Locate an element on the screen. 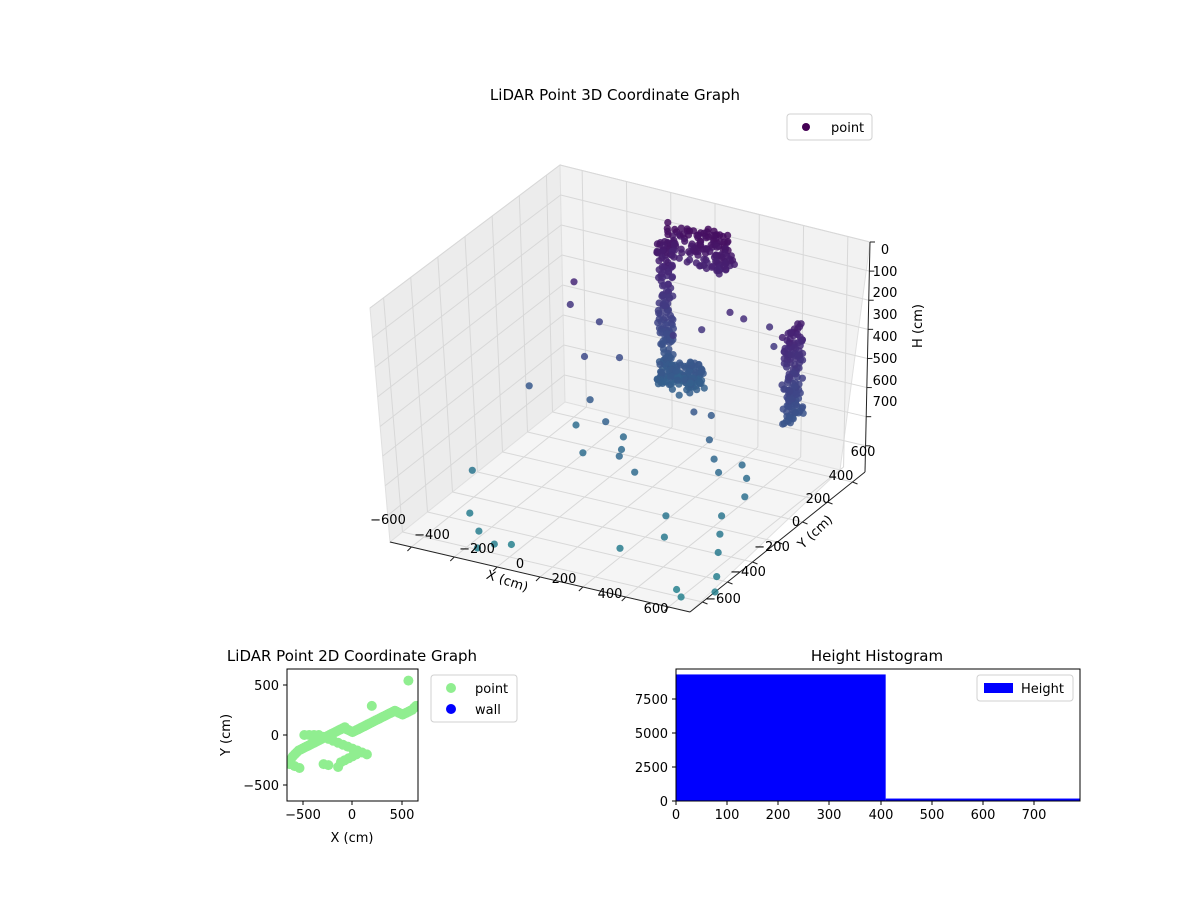  z-tick-label: 400 is located at coordinates (885, 337).